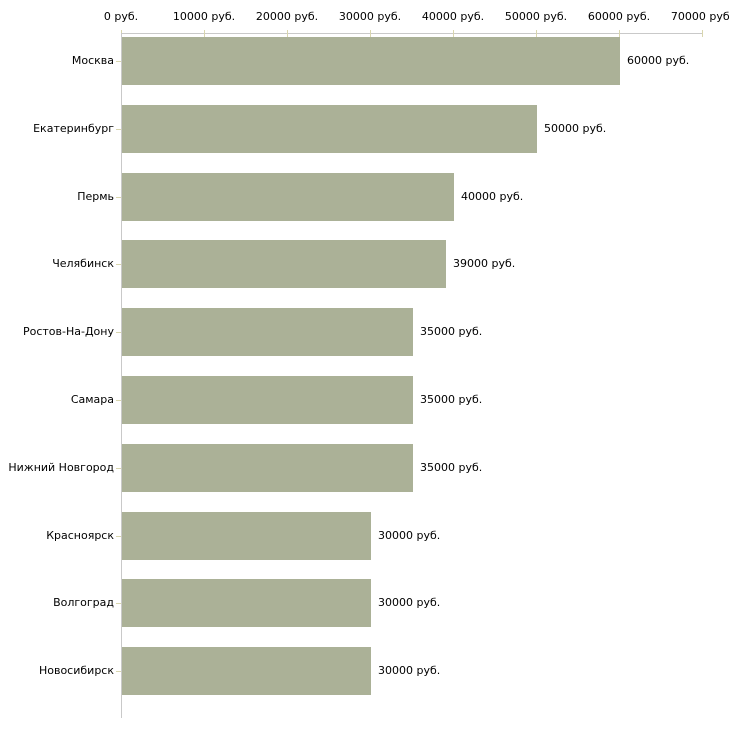  I want to click on x-axis-tick-label: 40000 руб., so click(453, 16).